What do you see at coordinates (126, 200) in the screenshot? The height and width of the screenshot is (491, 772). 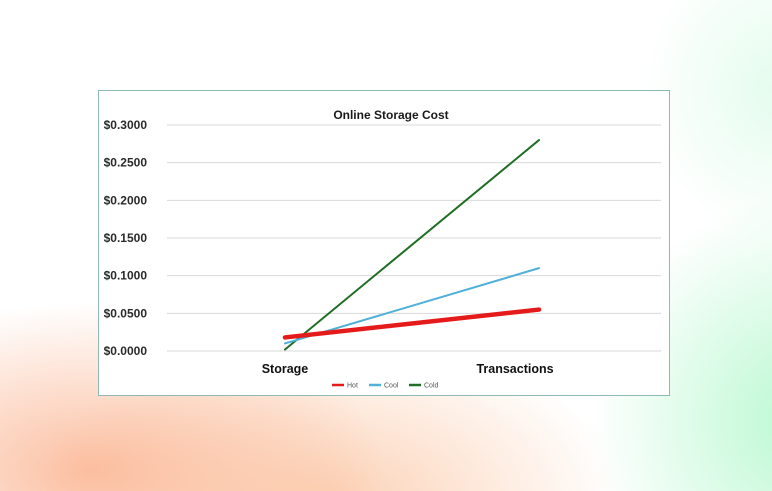 I see `y-tick-label: $0.2000` at bounding box center [126, 200].